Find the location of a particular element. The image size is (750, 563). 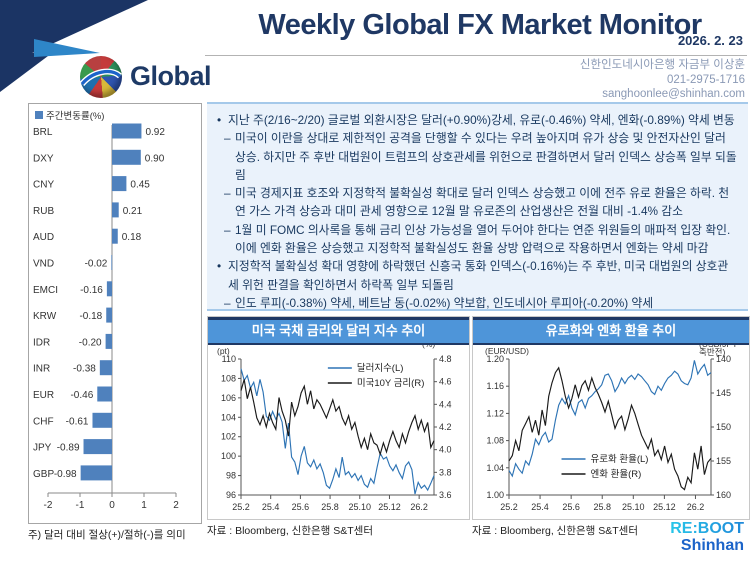

svg-text: 150 is located at coordinates (723, 427).